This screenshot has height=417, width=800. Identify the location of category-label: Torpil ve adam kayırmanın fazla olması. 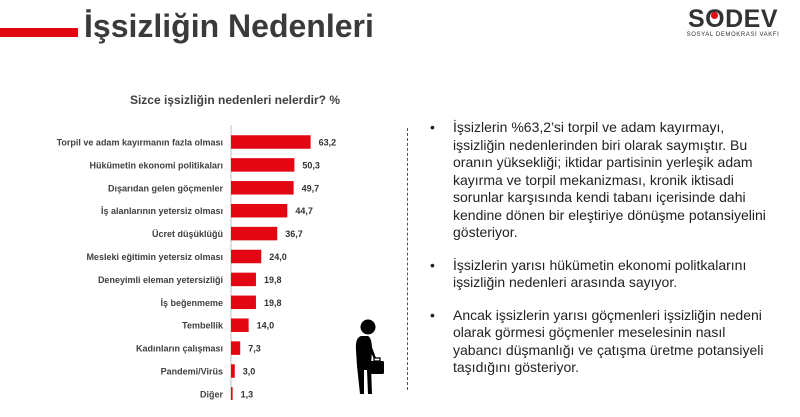
(140, 143).